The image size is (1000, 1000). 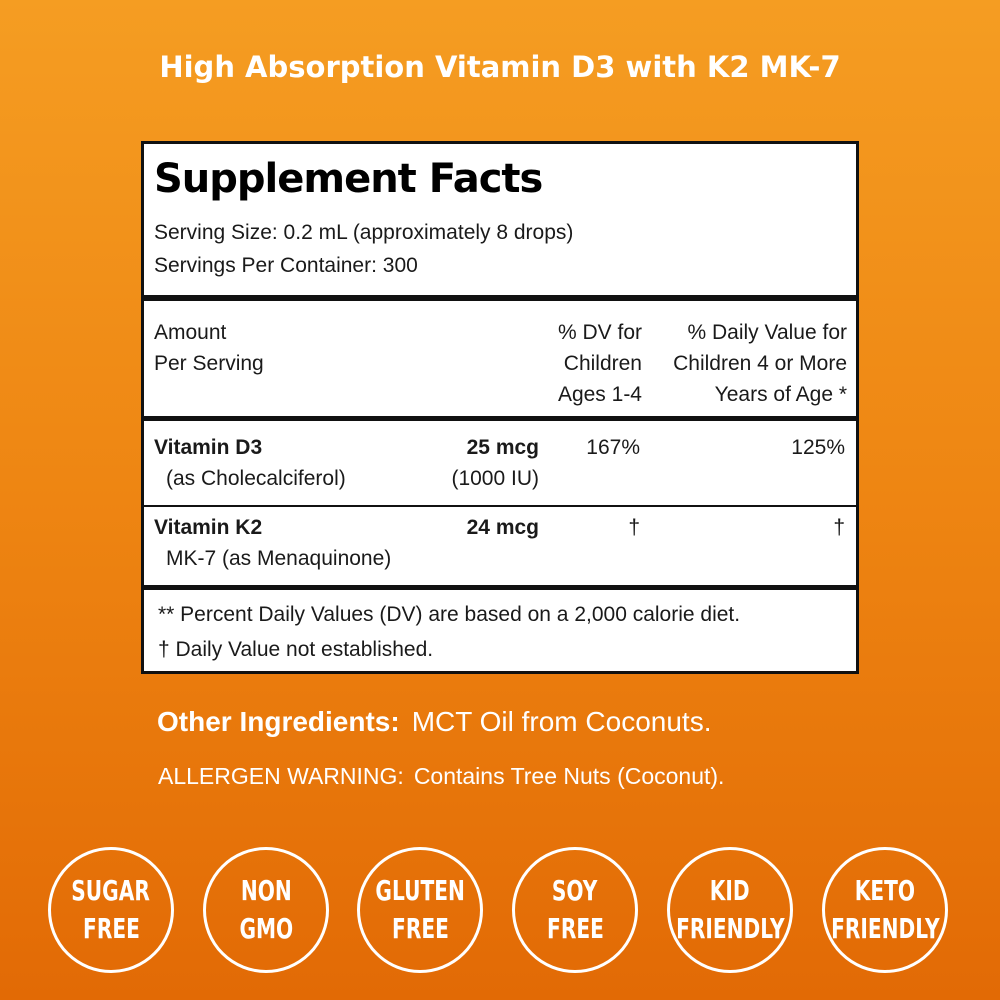 I want to click on badge-text: SOY, so click(x=575, y=890).